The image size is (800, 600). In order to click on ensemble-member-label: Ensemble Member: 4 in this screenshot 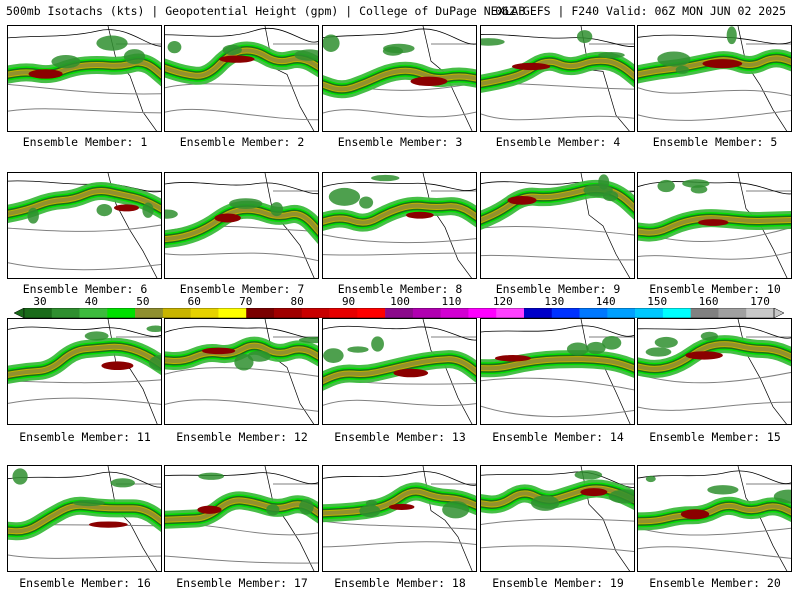, I will do `click(558, 142)`.